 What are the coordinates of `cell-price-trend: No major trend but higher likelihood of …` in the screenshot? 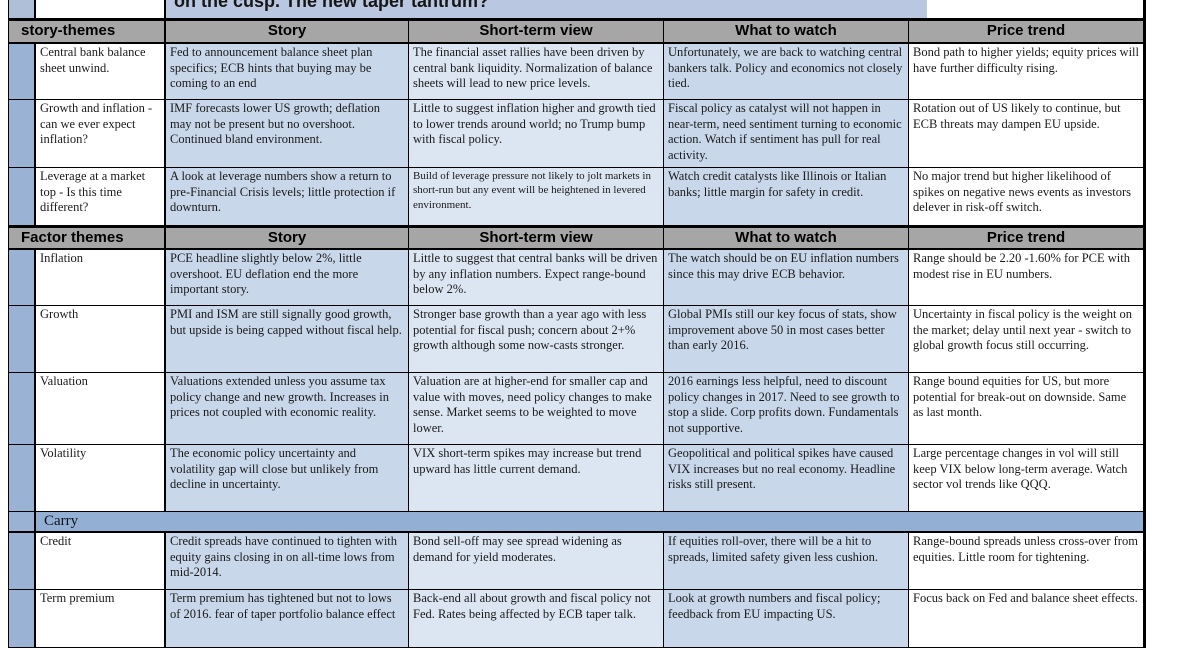 It's located at (1026, 196).